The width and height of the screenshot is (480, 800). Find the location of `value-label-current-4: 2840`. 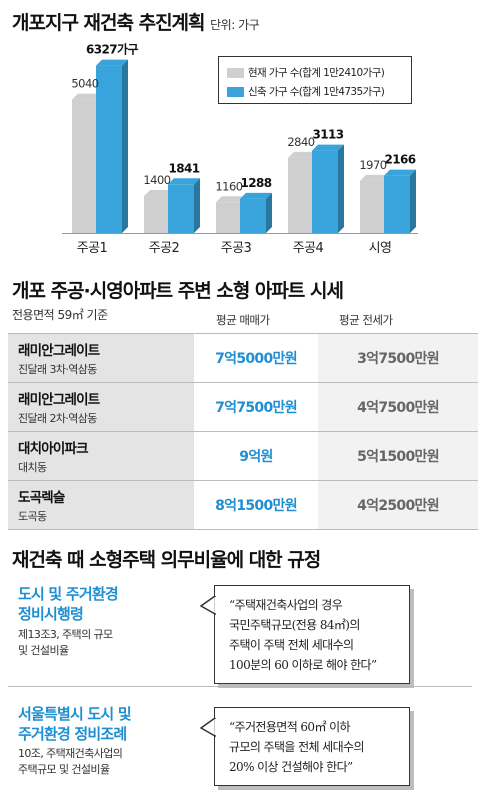

value-label-current-4: 2840 is located at coordinates (300, 142).